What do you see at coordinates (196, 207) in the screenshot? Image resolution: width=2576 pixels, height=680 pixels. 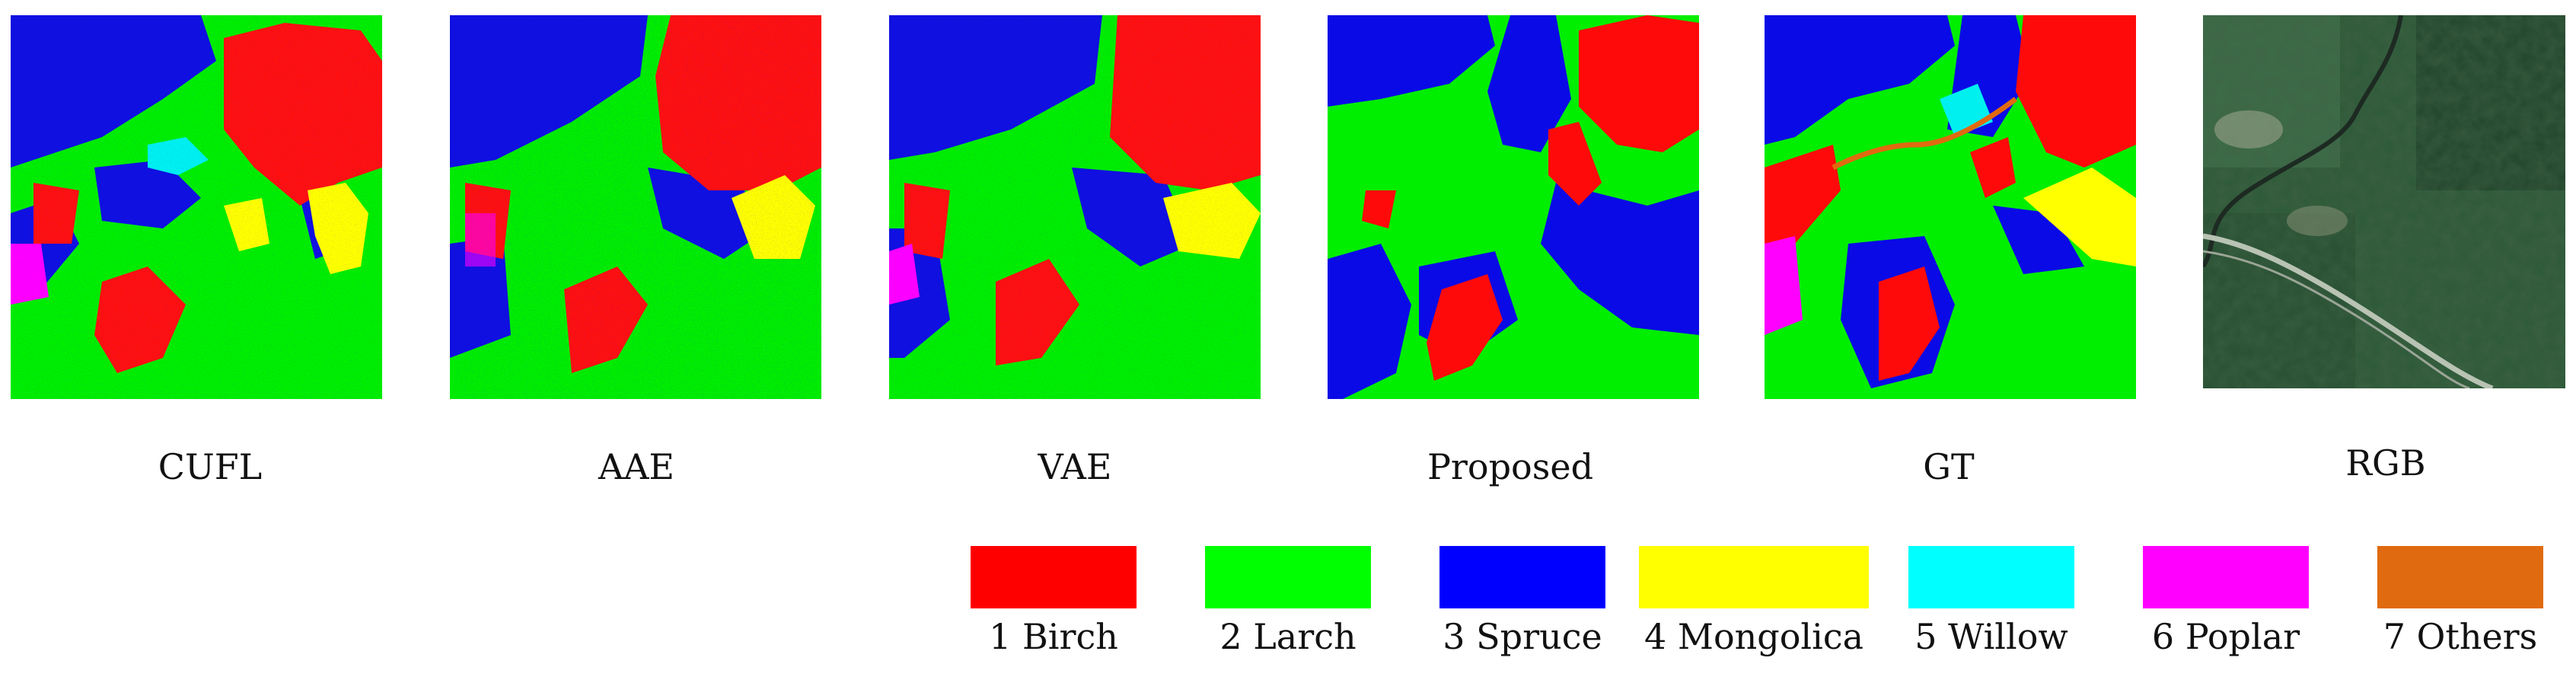 I see `cufl-map` at bounding box center [196, 207].